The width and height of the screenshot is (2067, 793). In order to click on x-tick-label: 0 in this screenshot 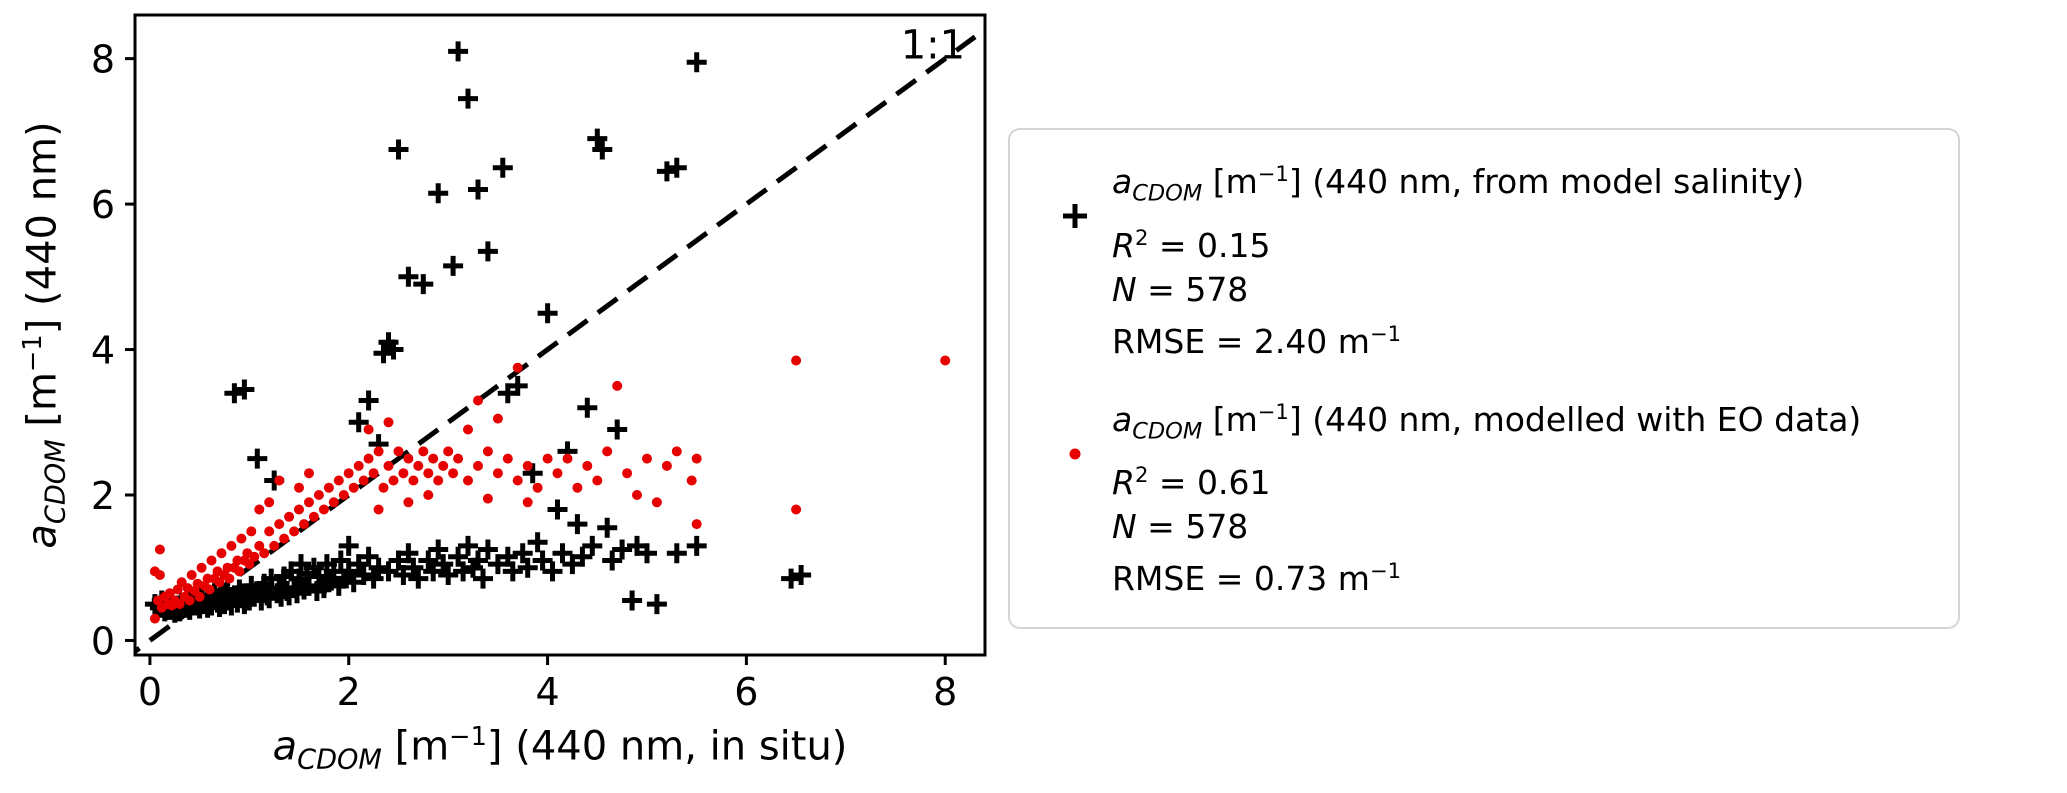, I will do `click(150, 692)`.